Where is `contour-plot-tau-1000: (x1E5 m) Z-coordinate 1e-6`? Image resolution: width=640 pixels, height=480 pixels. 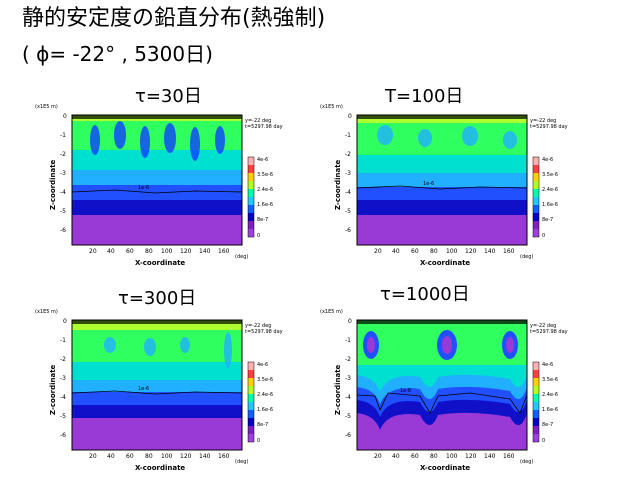 contour-plot-tau-1000: (x1E5 m) Z-coordinate 1e-6 is located at coordinates (445, 390).